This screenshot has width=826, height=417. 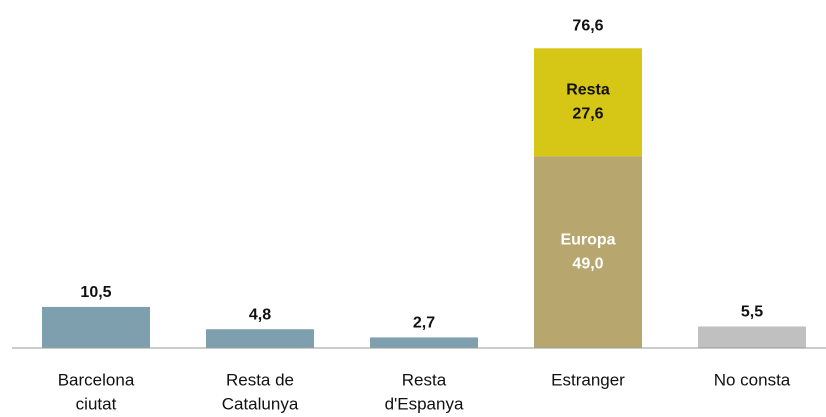 I want to click on x-tick-label: Estranger, so click(x=588, y=379).